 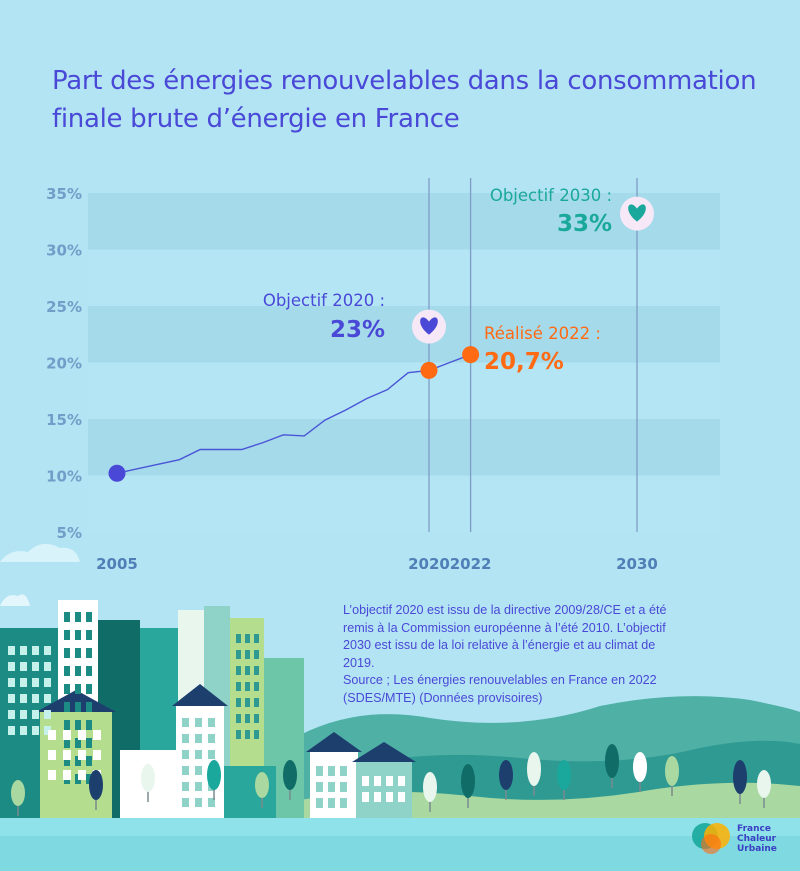 I want to click on trees, so click(x=391, y=780).